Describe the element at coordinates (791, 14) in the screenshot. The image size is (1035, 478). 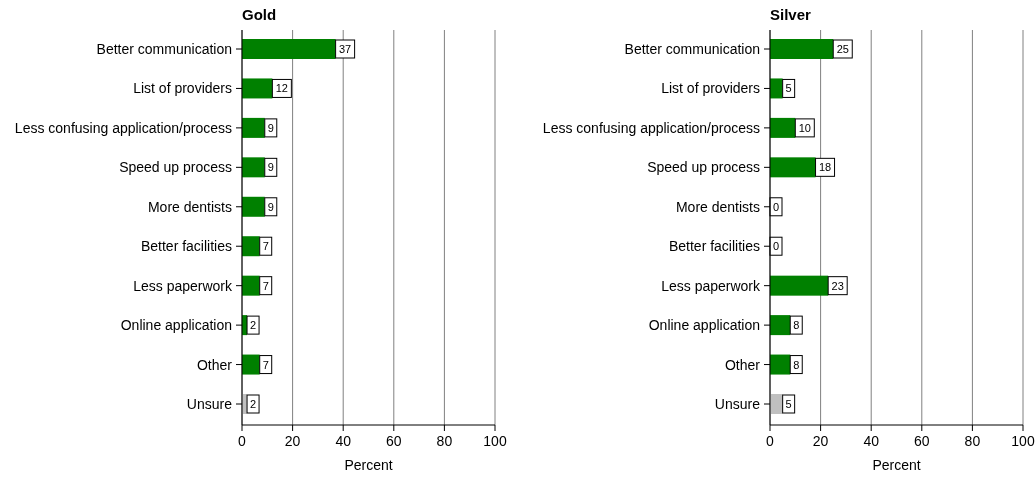
I see `chart-title: Silver` at that location.